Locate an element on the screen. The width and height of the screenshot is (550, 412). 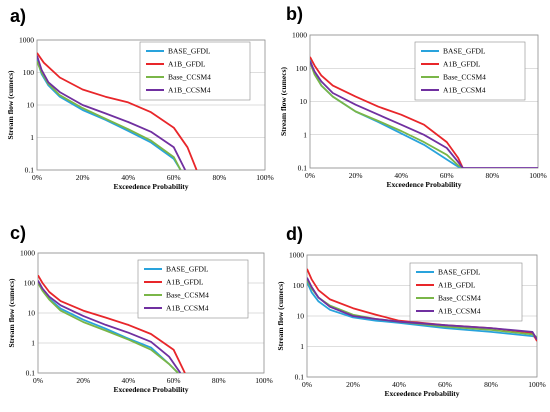
series-line-base-gfdl is located at coordinates (422, 310).